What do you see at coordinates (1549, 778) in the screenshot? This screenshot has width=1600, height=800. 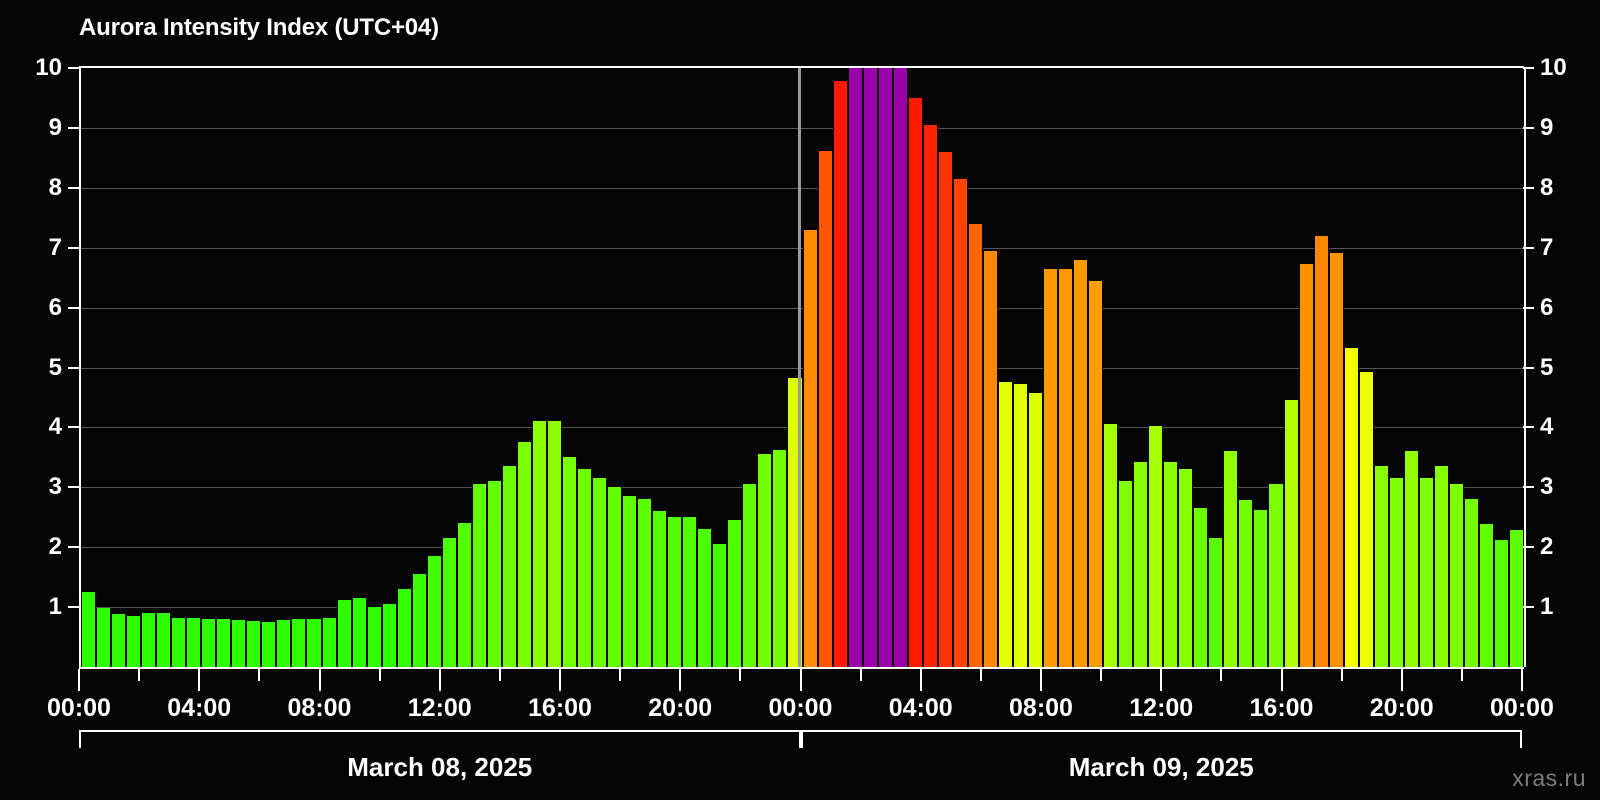 I see `watermark: xras.ru` at bounding box center [1549, 778].